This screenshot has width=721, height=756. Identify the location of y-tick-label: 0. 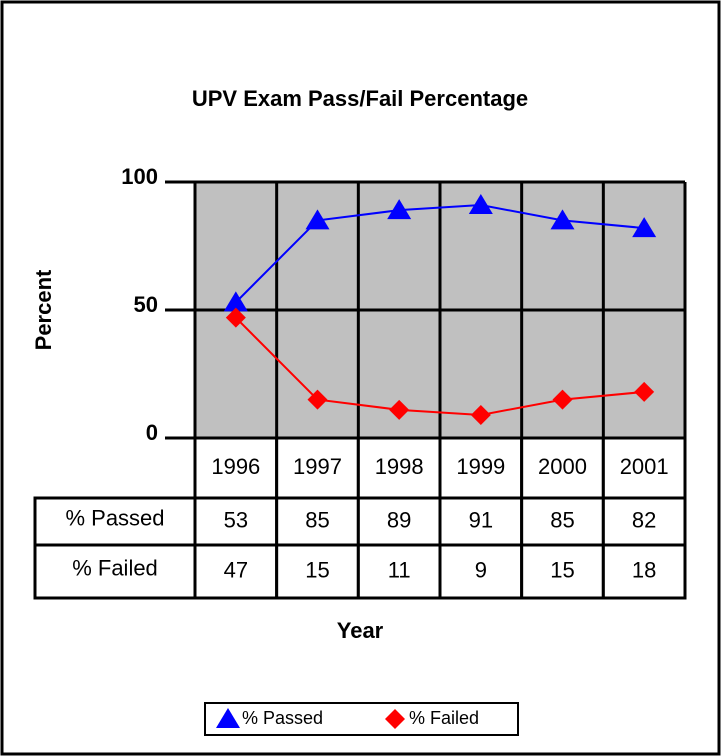
(152, 432).